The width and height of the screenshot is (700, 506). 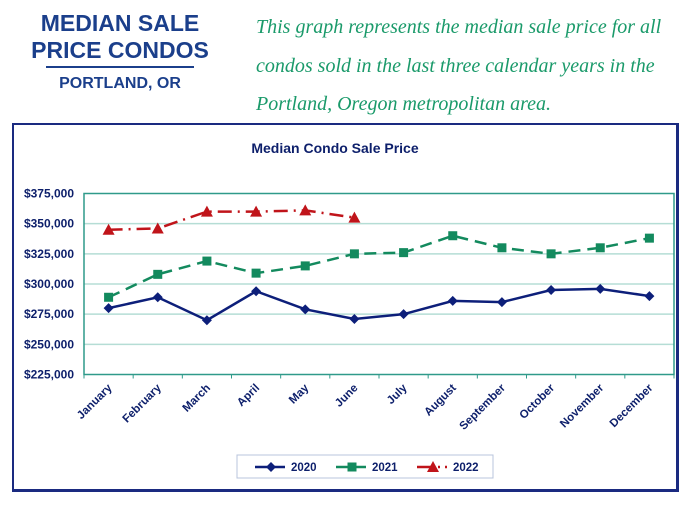 I want to click on series-line-2020, so click(x=379, y=304).